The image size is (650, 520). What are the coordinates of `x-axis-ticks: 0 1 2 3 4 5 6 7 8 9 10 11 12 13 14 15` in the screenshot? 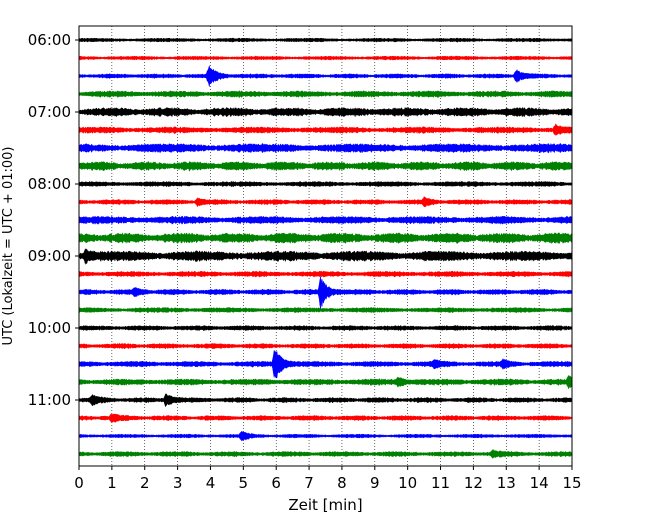 It's located at (328, 479).